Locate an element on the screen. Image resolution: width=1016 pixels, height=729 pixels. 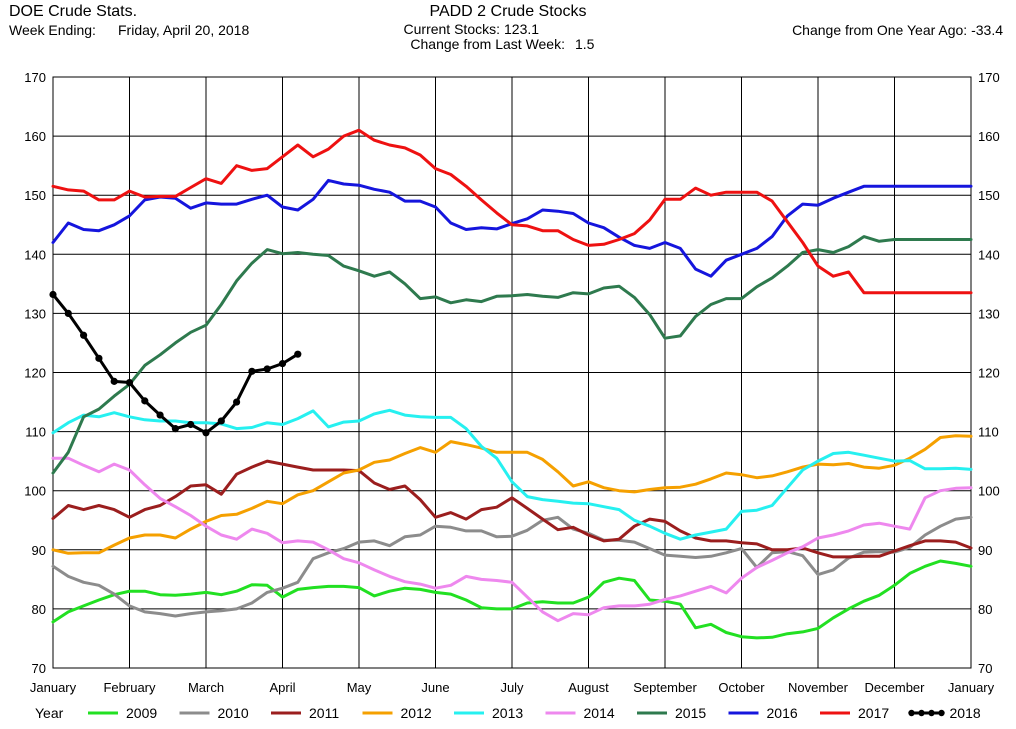
change-year-block: Change from One Year Ago: -33.4 is located at coordinates (897, 30).